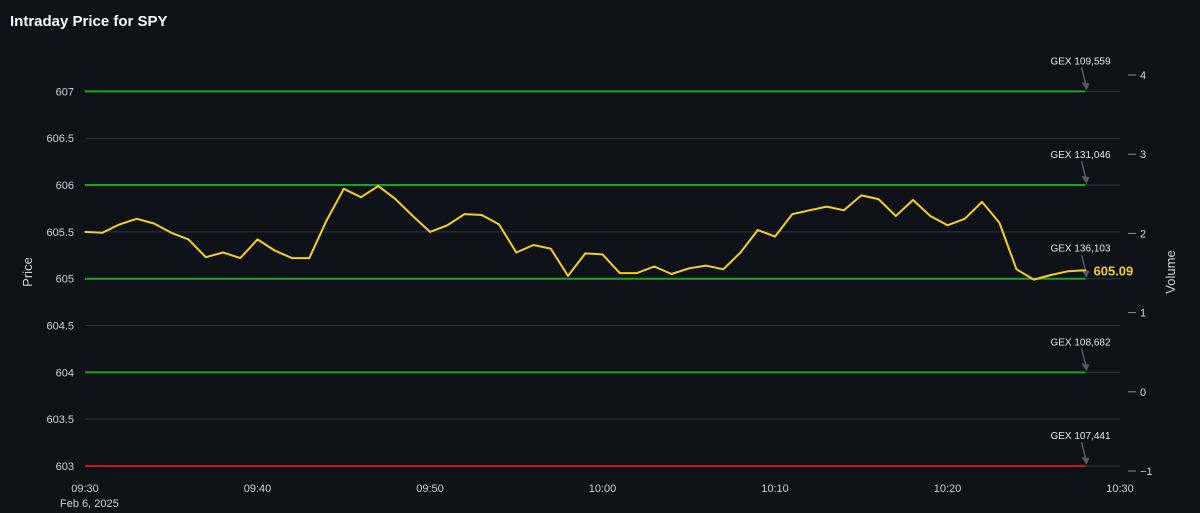 This screenshot has height=513, width=1200. I want to click on y-axis: 607 606.5 606 605.5 605 604.5 604 603.5 603, so click(60, 279).